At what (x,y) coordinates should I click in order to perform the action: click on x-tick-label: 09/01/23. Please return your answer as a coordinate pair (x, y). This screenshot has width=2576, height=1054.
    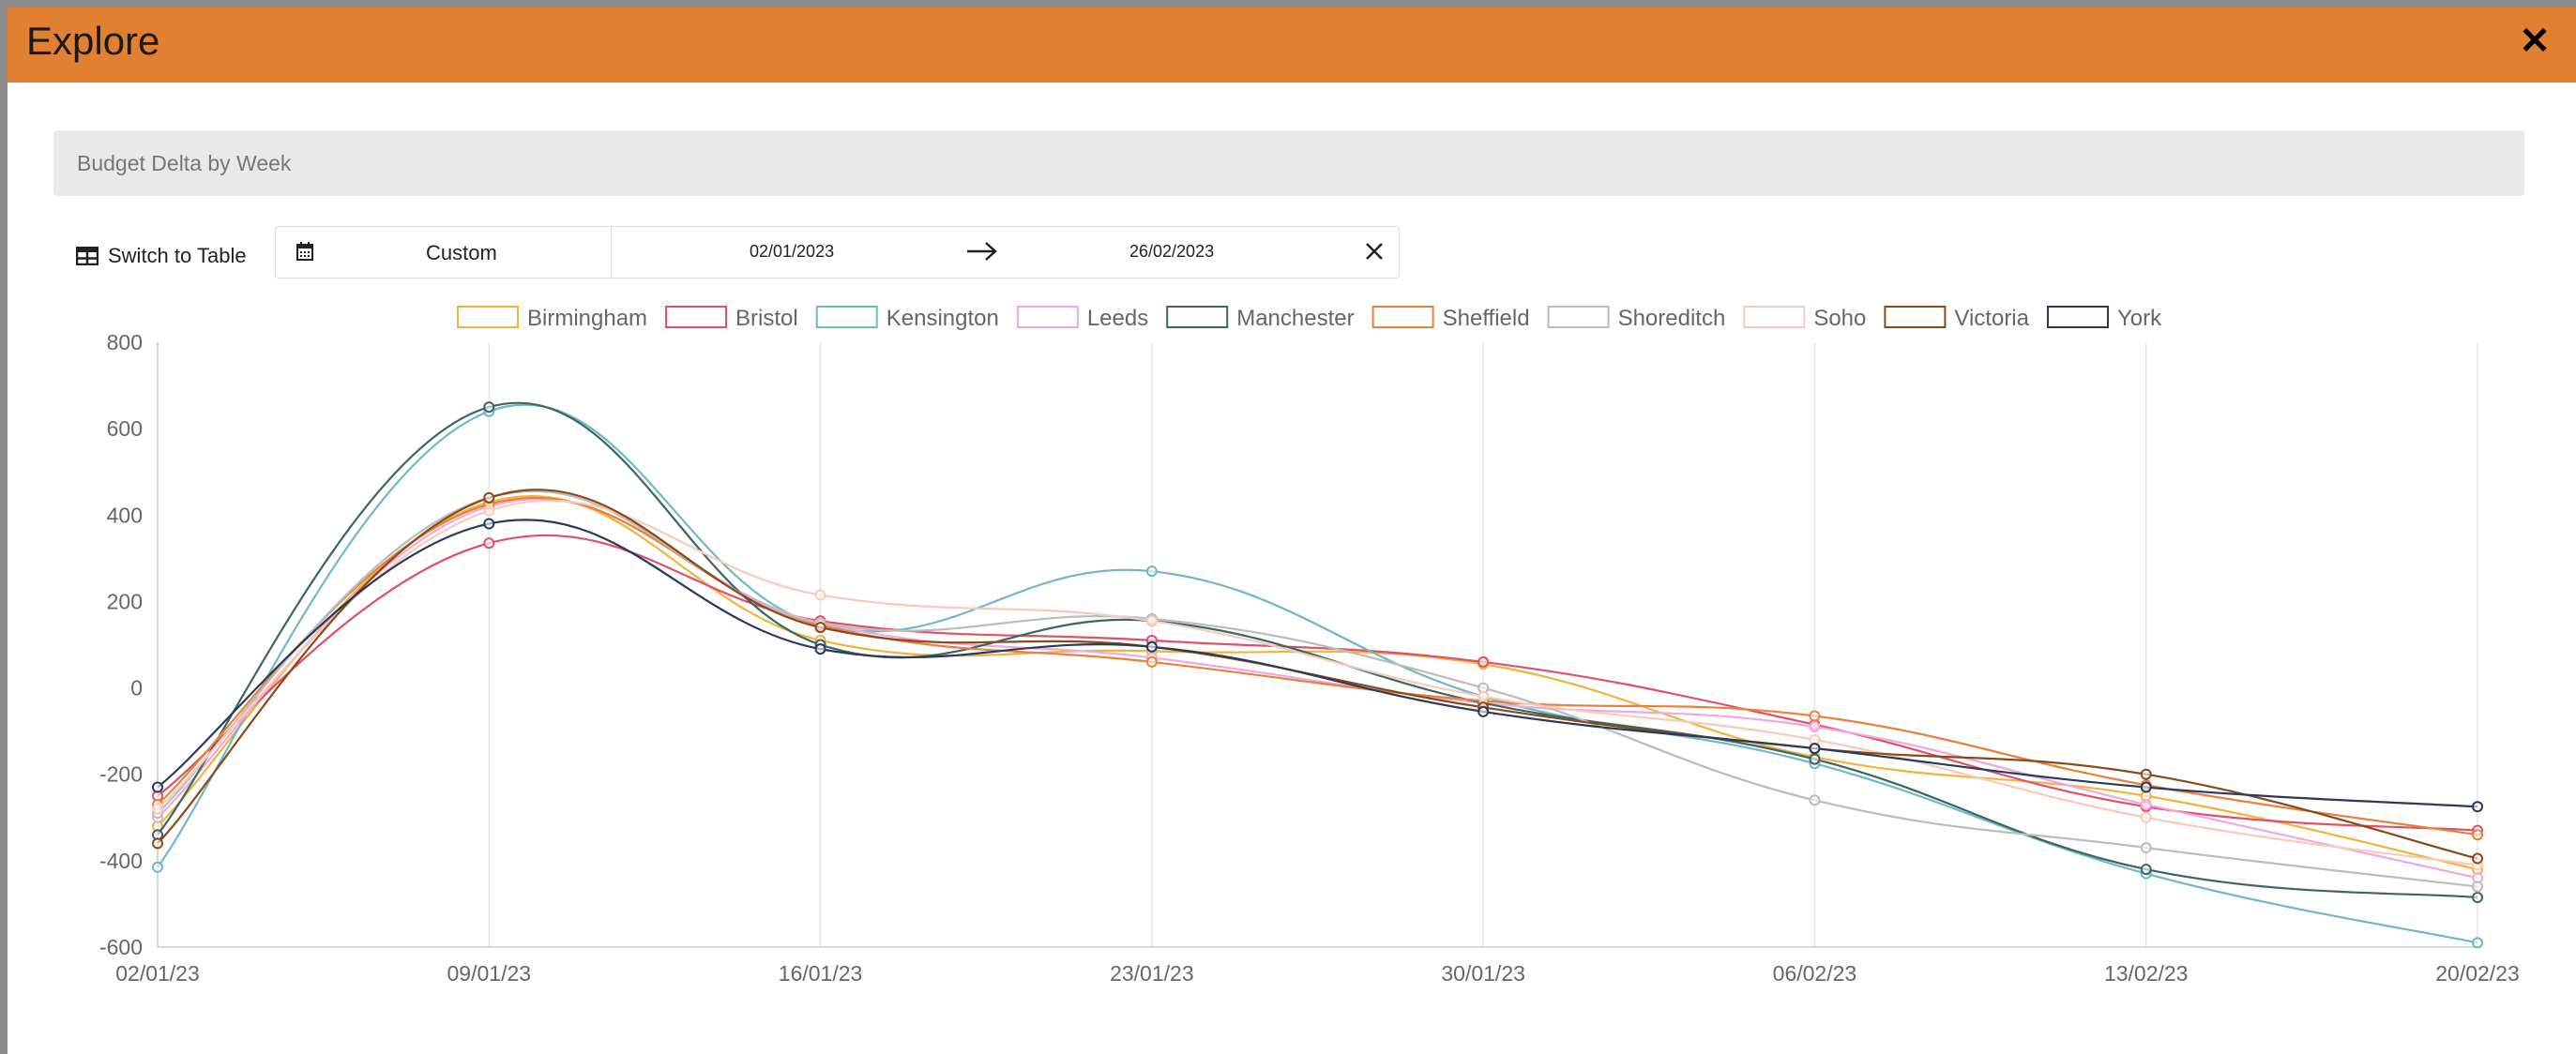
    Looking at the image, I should click on (489, 974).